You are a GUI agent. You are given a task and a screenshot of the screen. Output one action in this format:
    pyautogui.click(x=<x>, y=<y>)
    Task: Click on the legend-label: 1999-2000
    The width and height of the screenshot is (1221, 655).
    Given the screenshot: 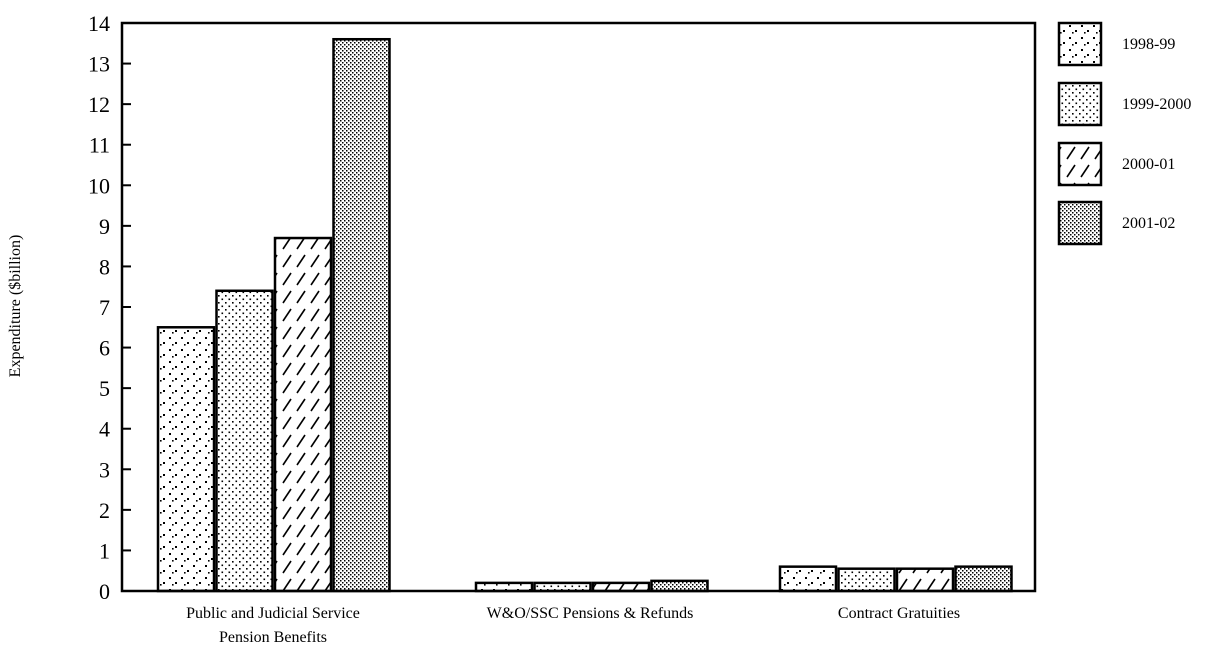 What is the action you would take?
    pyautogui.click(x=1156, y=104)
    